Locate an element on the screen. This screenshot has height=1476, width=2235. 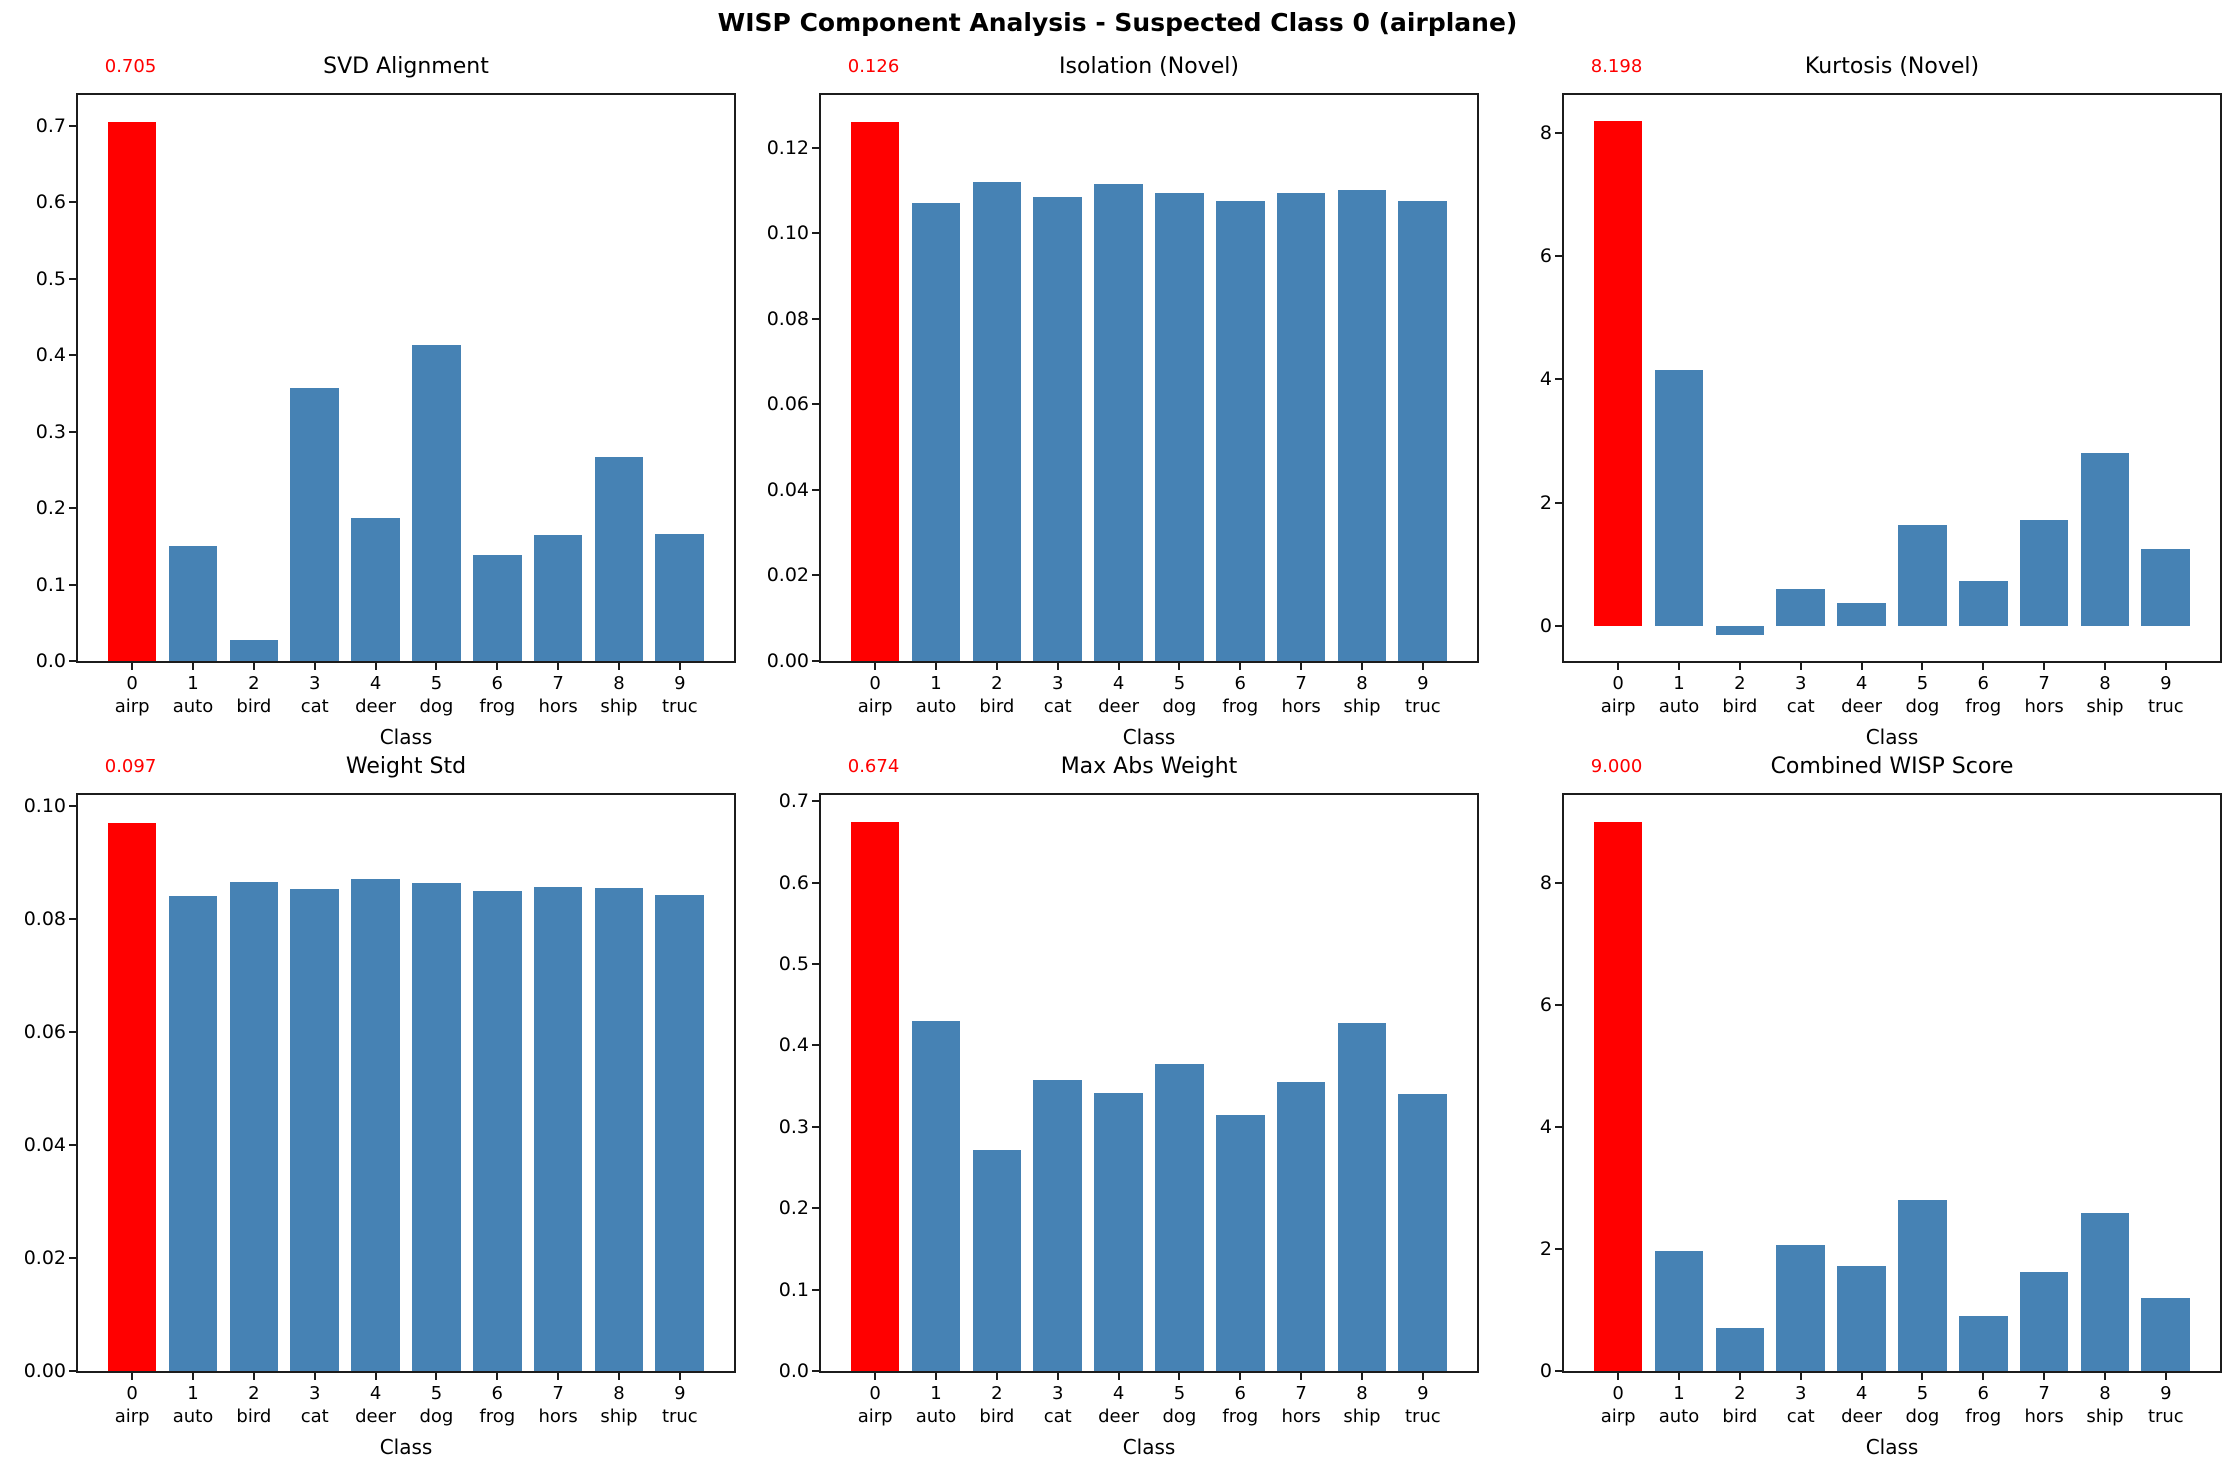
x-tick-label: 8 ship is located at coordinates (619, 1405).